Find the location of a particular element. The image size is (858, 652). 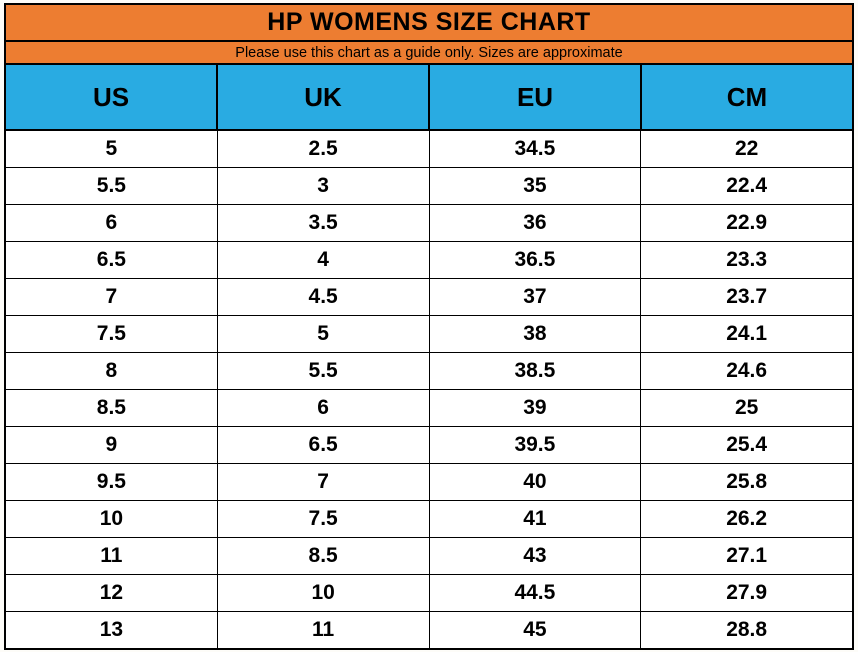

table-row: 13 11 45 28.8 is located at coordinates (429, 630).